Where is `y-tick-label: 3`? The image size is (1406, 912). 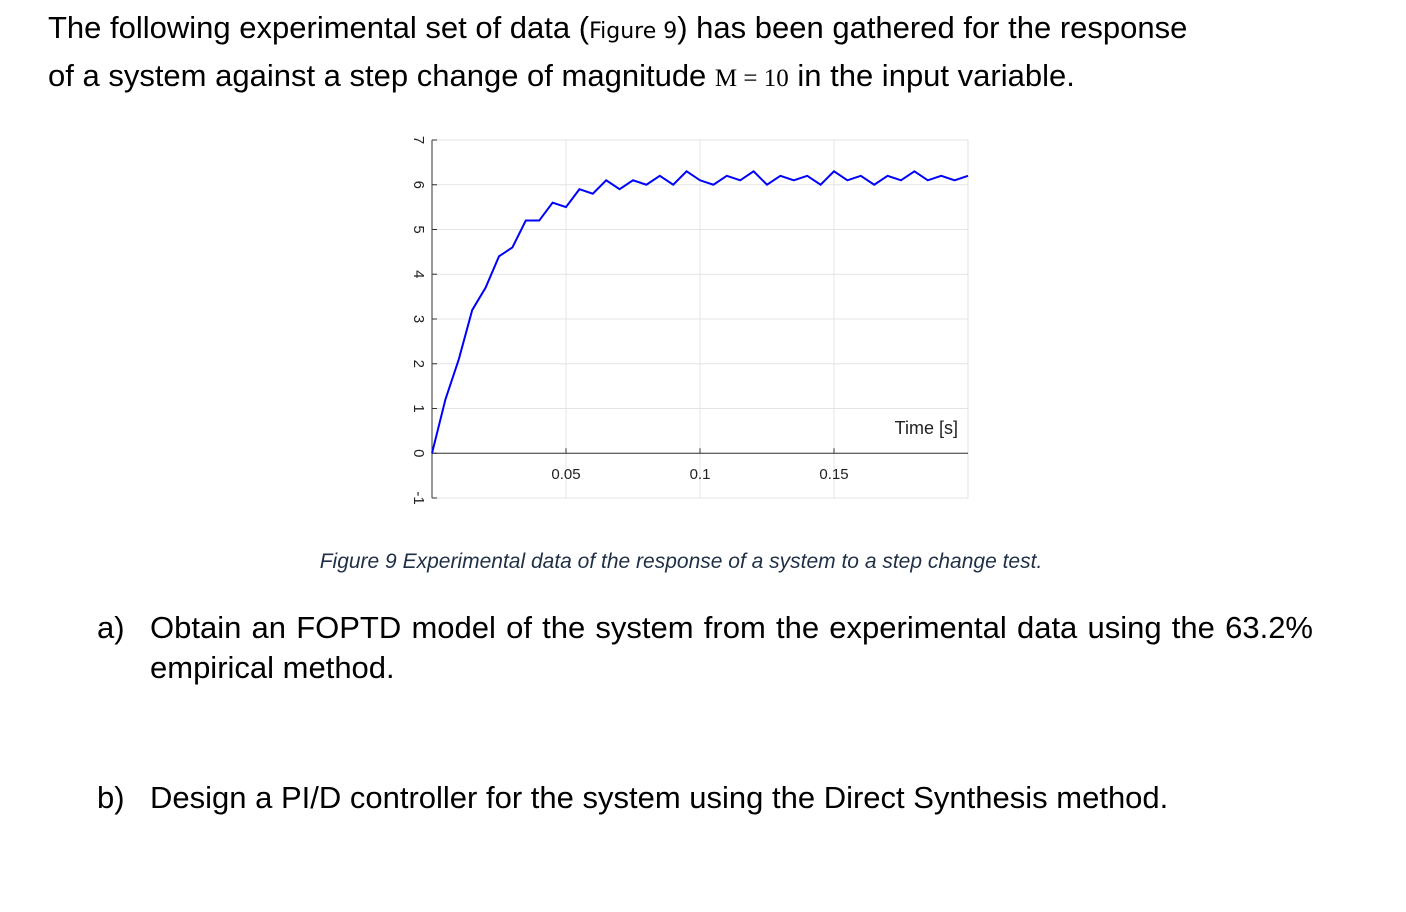
y-tick-label: 3 is located at coordinates (418, 319).